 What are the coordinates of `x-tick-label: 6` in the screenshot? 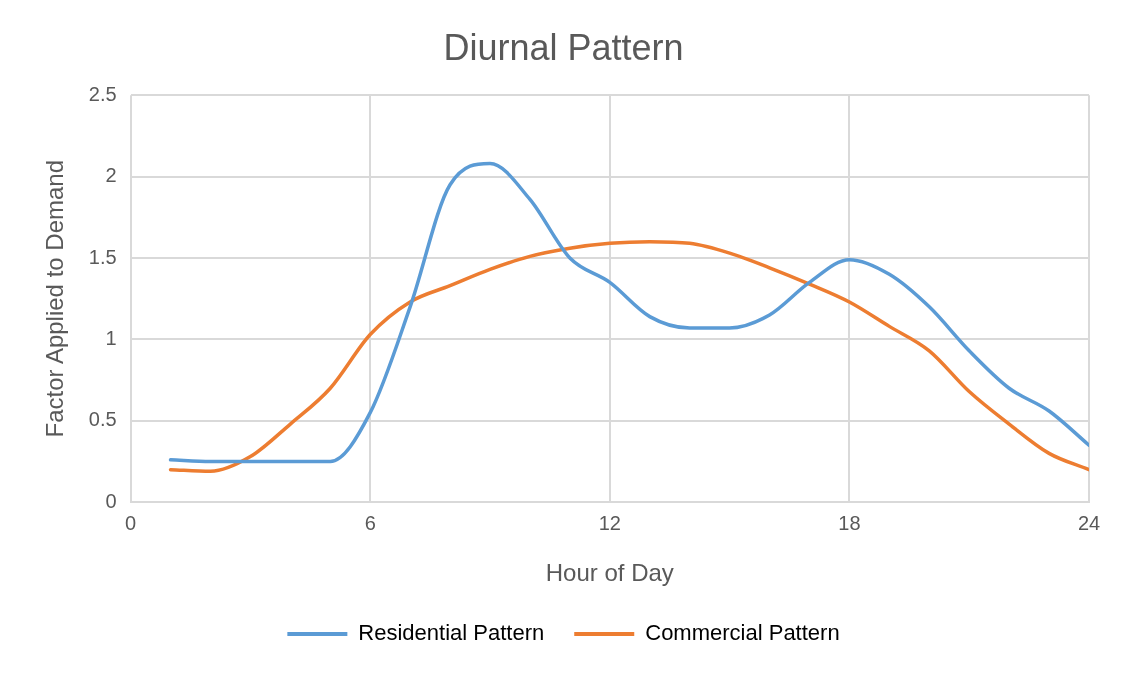 It's located at (370, 522).